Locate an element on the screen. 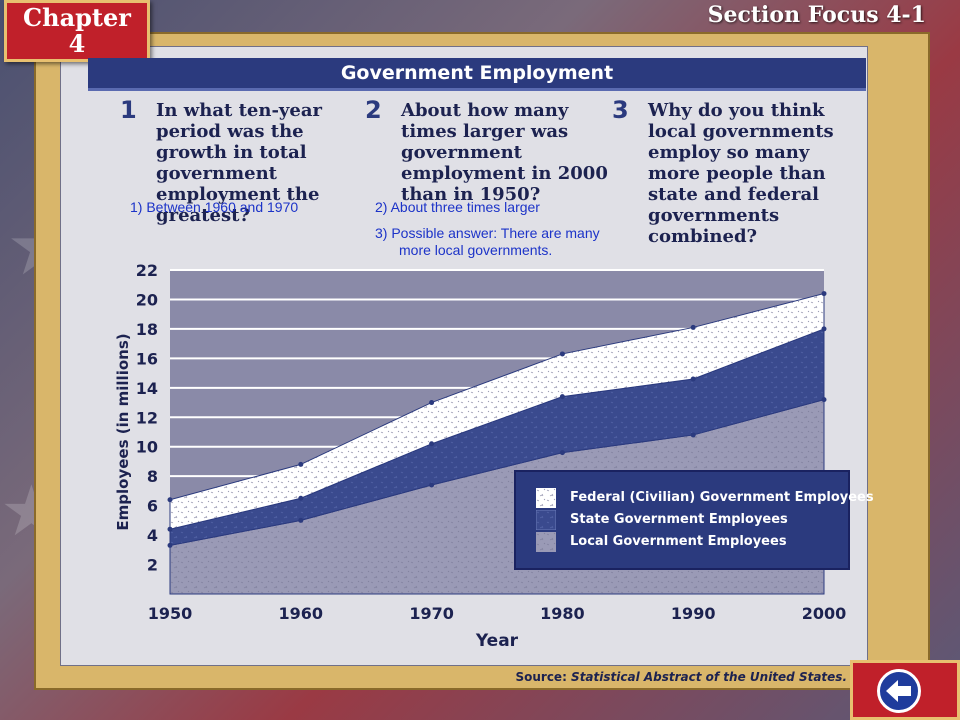  x-tick-label: 1970 is located at coordinates (431, 613).